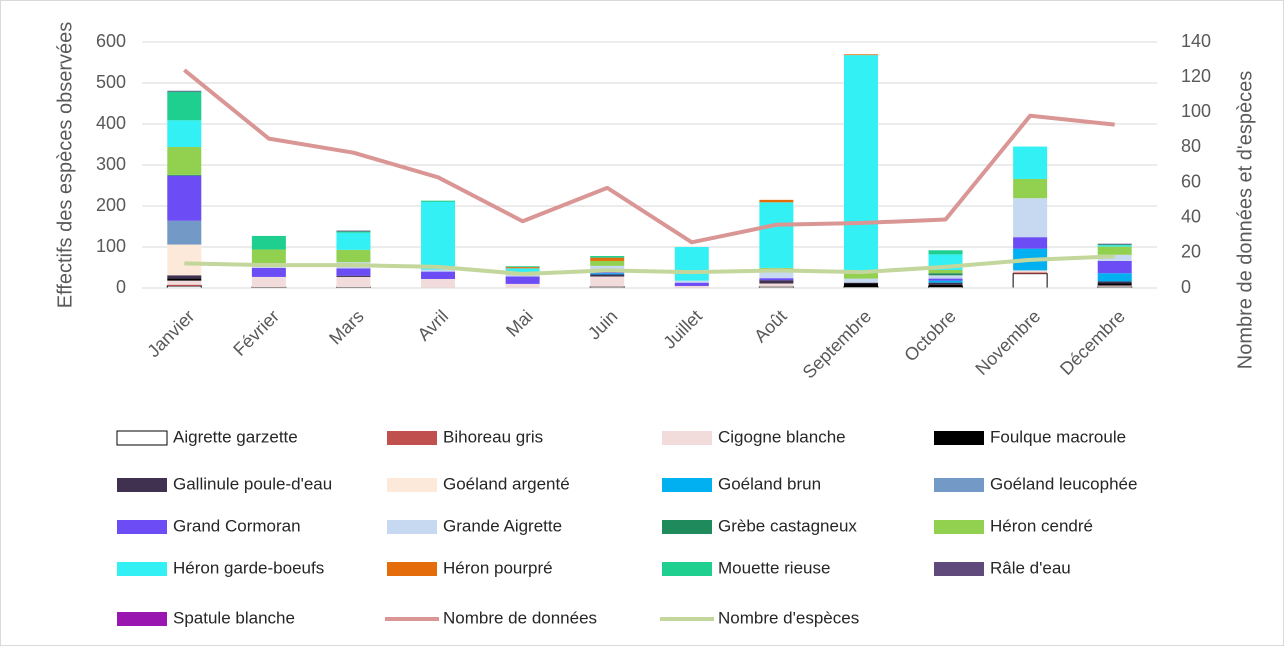 Image resolution: width=1284 pixels, height=651 pixels. Describe the element at coordinates (111, 123) in the screenshot. I see `y-tick-label: 400` at that location.